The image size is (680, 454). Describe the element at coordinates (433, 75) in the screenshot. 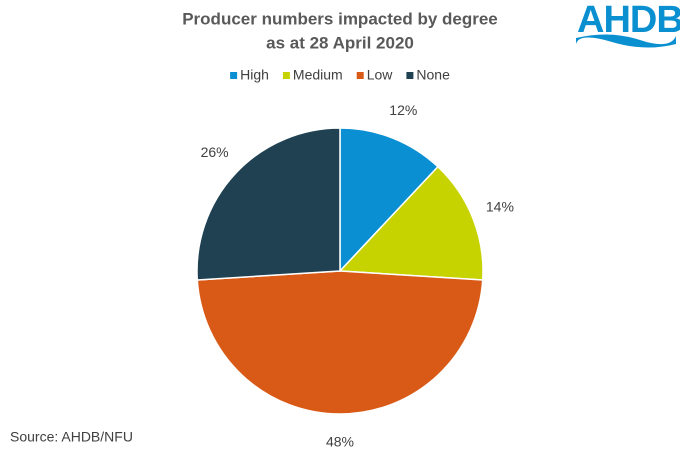

I see `legend-label: None` at that location.